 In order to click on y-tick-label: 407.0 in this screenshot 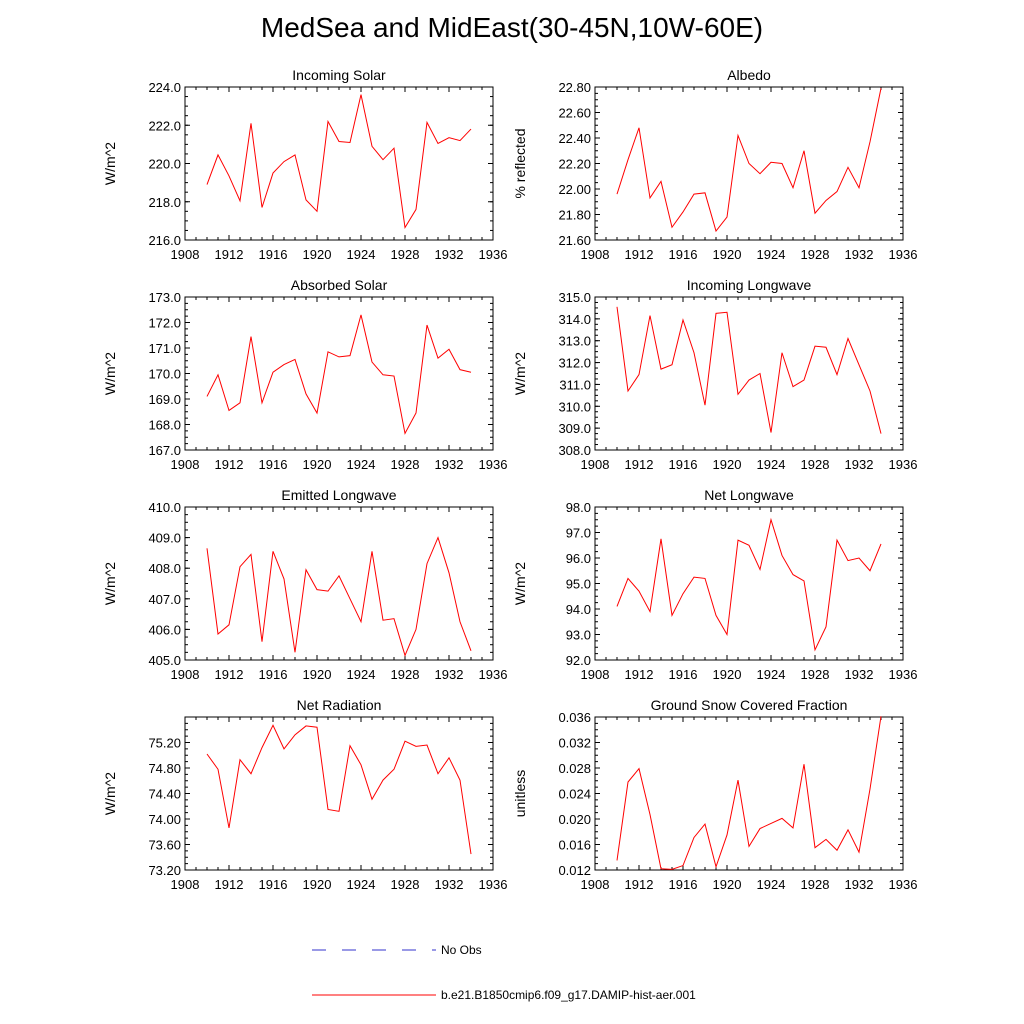, I will do `click(164, 599)`.